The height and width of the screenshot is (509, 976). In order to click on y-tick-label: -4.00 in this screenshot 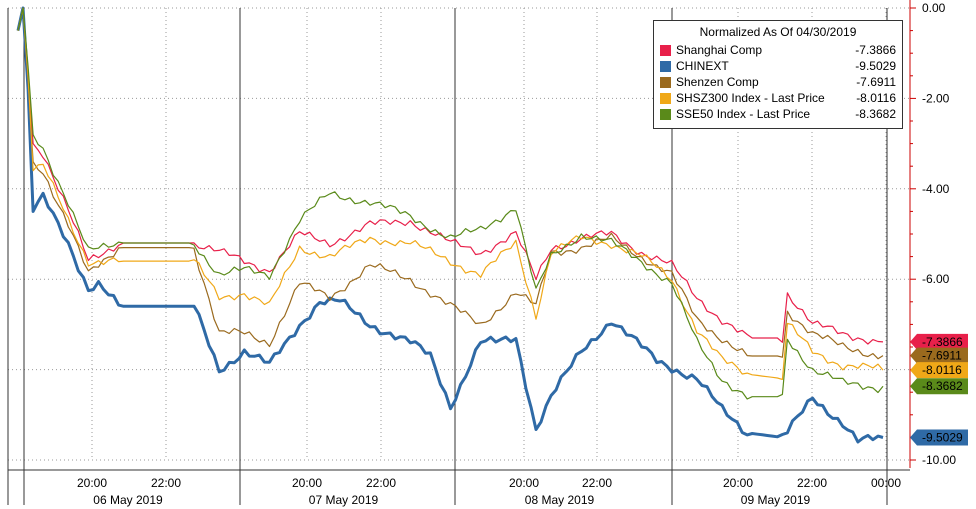, I will do `click(936, 189)`.